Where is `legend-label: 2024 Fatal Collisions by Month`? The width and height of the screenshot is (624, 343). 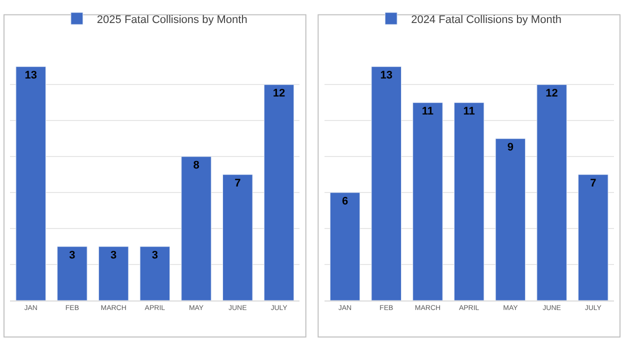 legend-label: 2024 Fatal Collisions by Month is located at coordinates (486, 20).